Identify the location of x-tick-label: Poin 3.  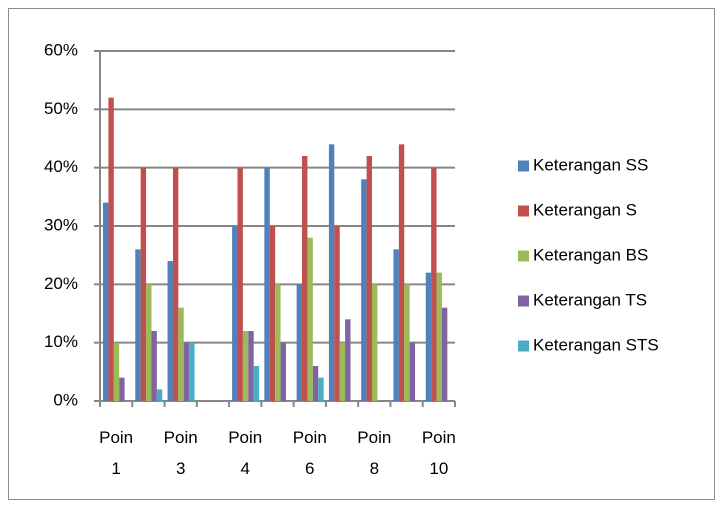
(181, 453).